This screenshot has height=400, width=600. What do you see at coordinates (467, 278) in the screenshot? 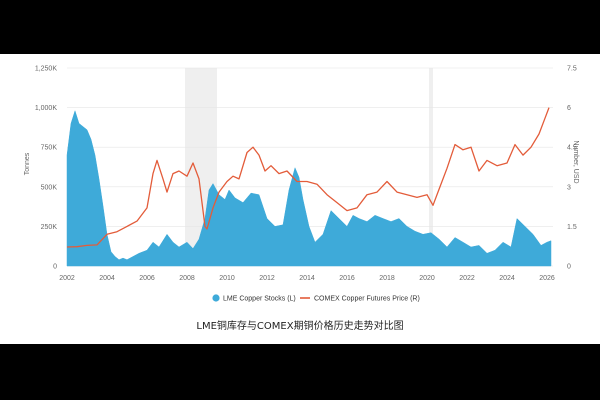
I see `x-tick-label: 2022` at bounding box center [467, 278].